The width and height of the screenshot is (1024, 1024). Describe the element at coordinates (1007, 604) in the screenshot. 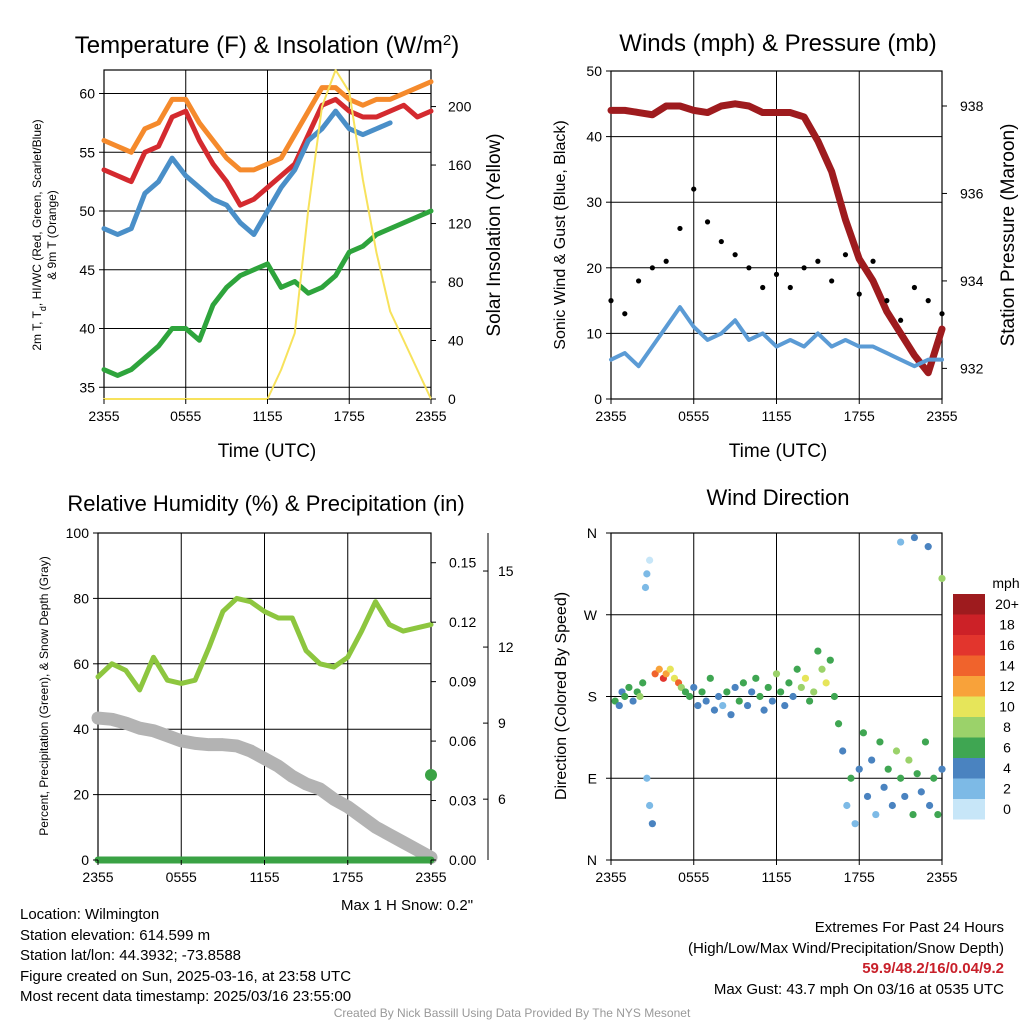

I see `legend-label: 20+` at that location.